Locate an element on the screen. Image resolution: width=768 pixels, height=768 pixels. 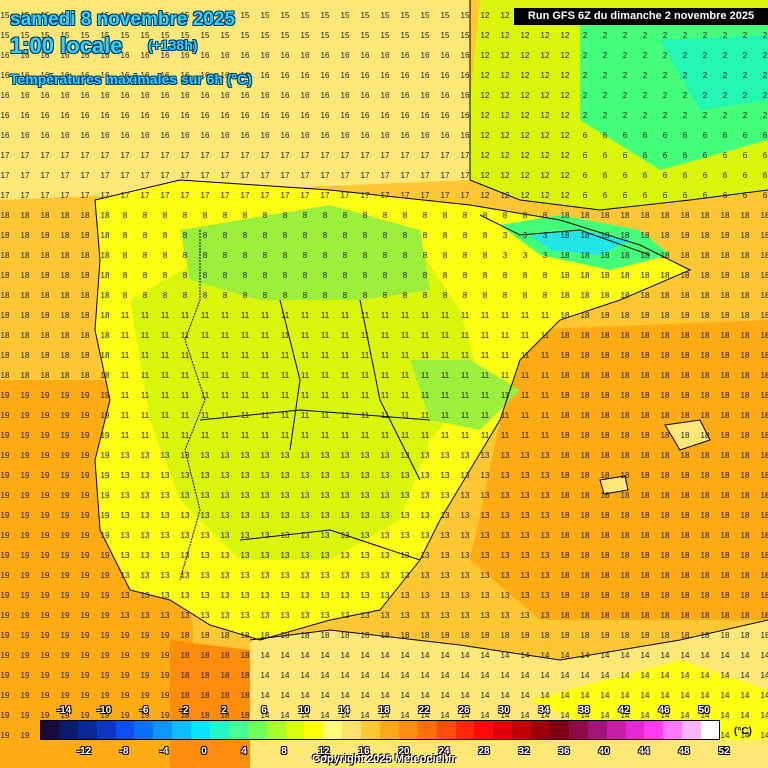
grid-value: 6 is located at coordinates (705, 135).